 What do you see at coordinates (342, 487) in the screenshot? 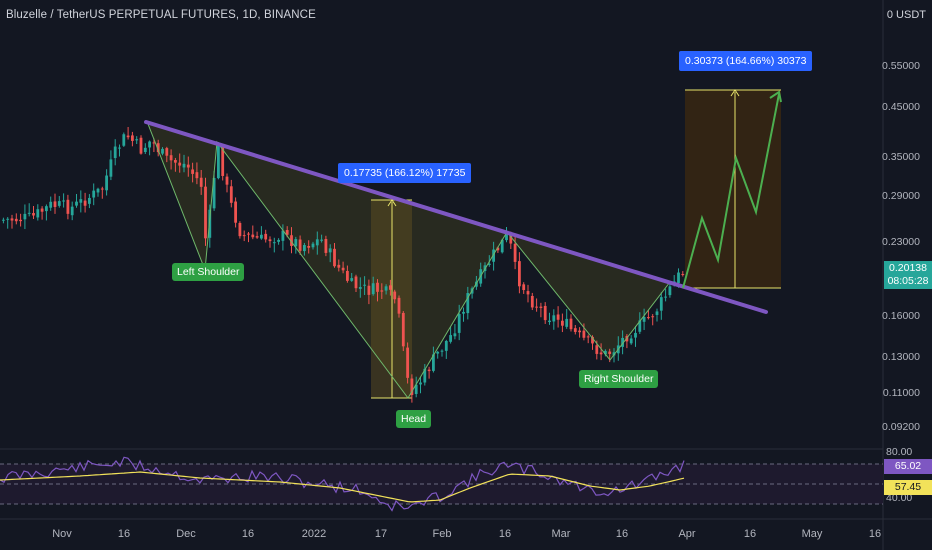
I see `rsi-ma-line` at bounding box center [342, 487].